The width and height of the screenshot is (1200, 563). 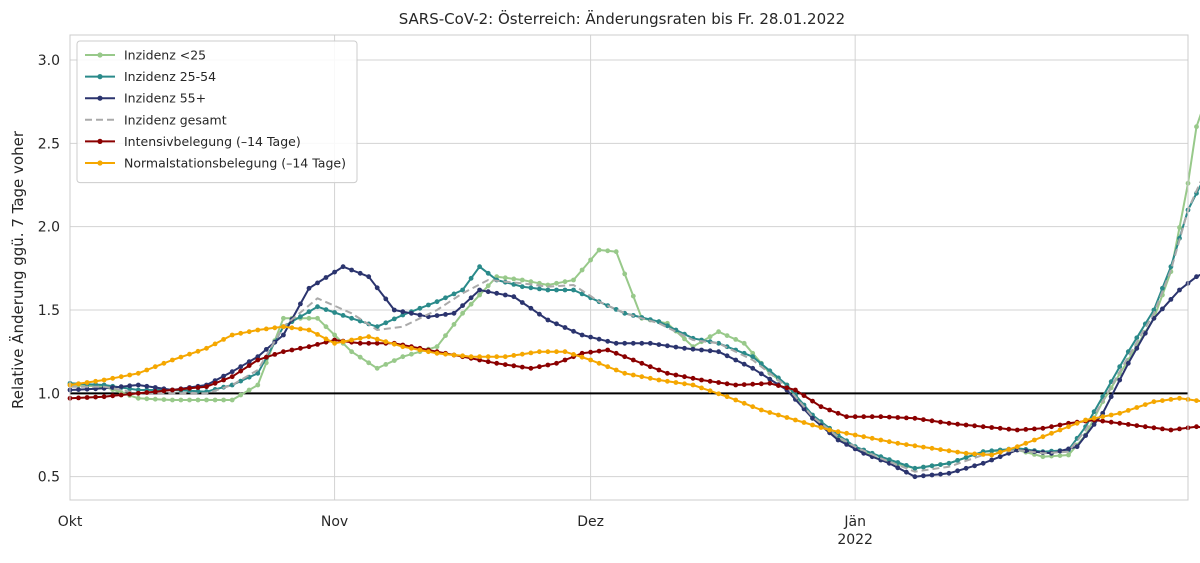 I want to click on legend-label: Normalstationsbelegung (–14 Tage), so click(x=235, y=163).